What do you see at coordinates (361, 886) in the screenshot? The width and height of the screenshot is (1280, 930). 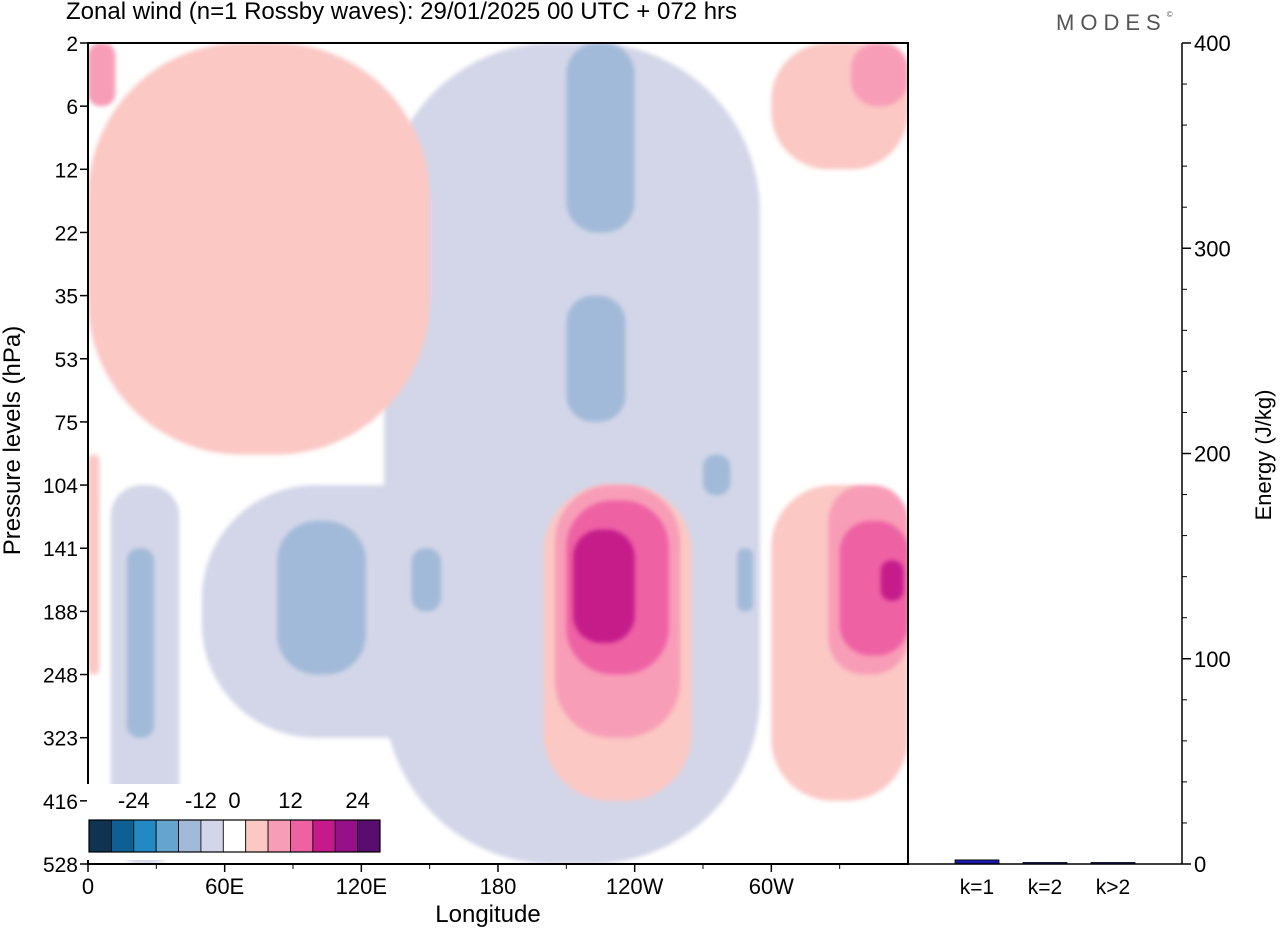 I see `x-tick-label: 120E` at bounding box center [361, 886].